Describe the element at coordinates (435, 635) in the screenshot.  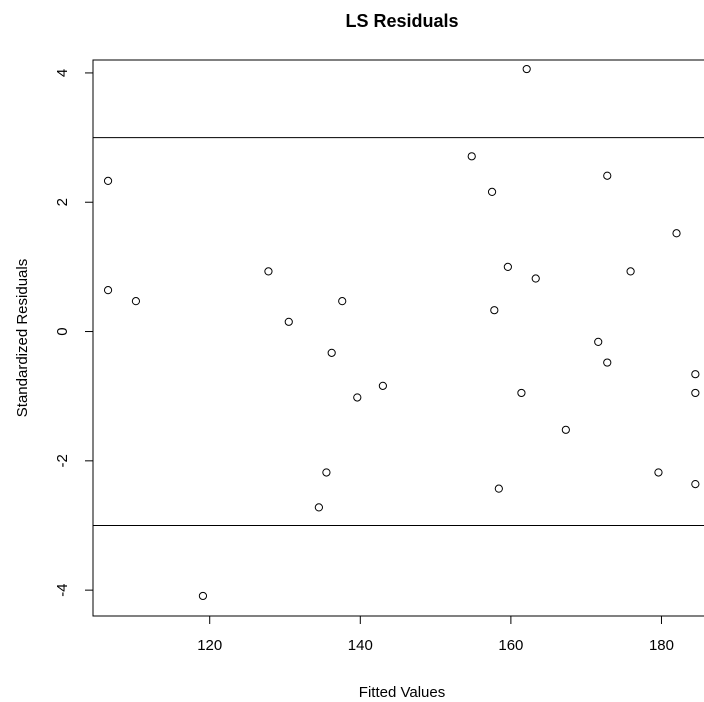
I see `x-axis: 120 140 160 180` at that location.